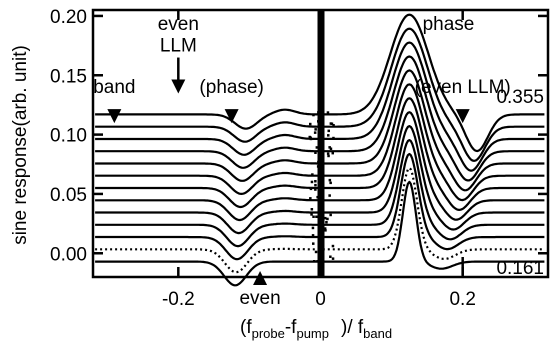 Image resolution: width=554 pixels, height=345 pixels. I want to click on y-tick-label: 0.05, so click(68, 195).